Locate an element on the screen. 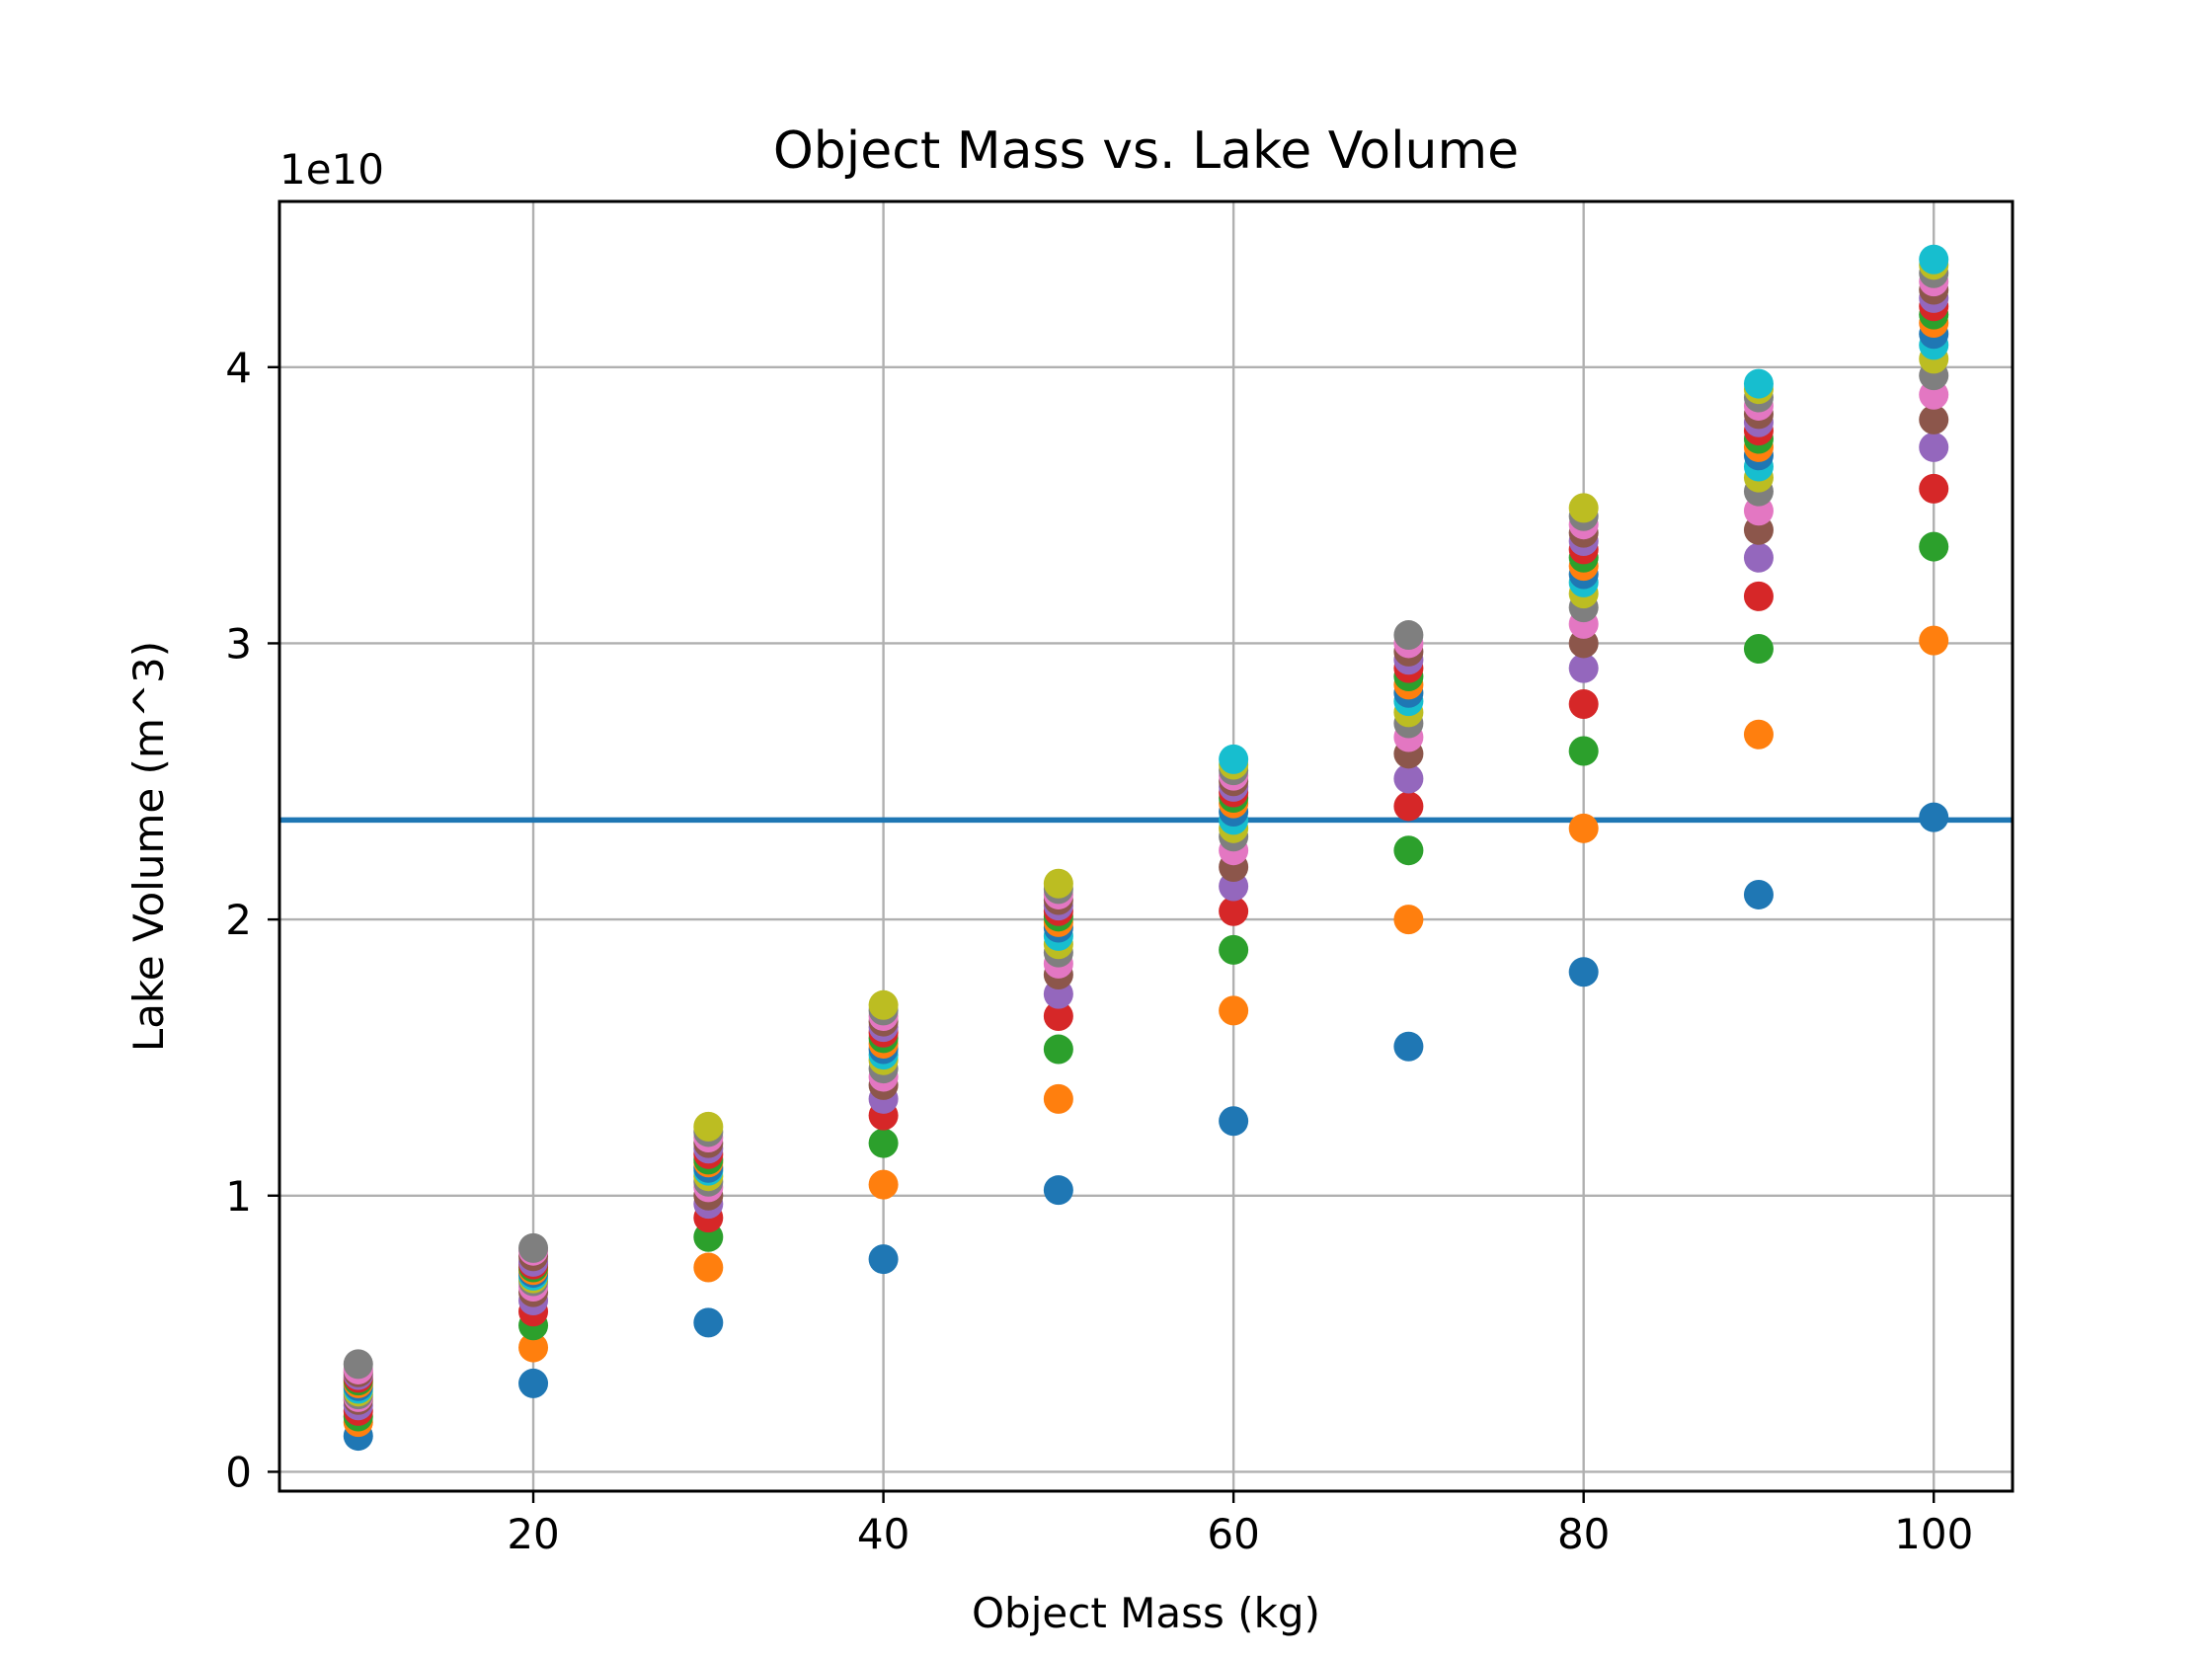 Image resolution: width=2212 pixels, height=1659 pixels. y-tick-label: 4 is located at coordinates (239, 368).